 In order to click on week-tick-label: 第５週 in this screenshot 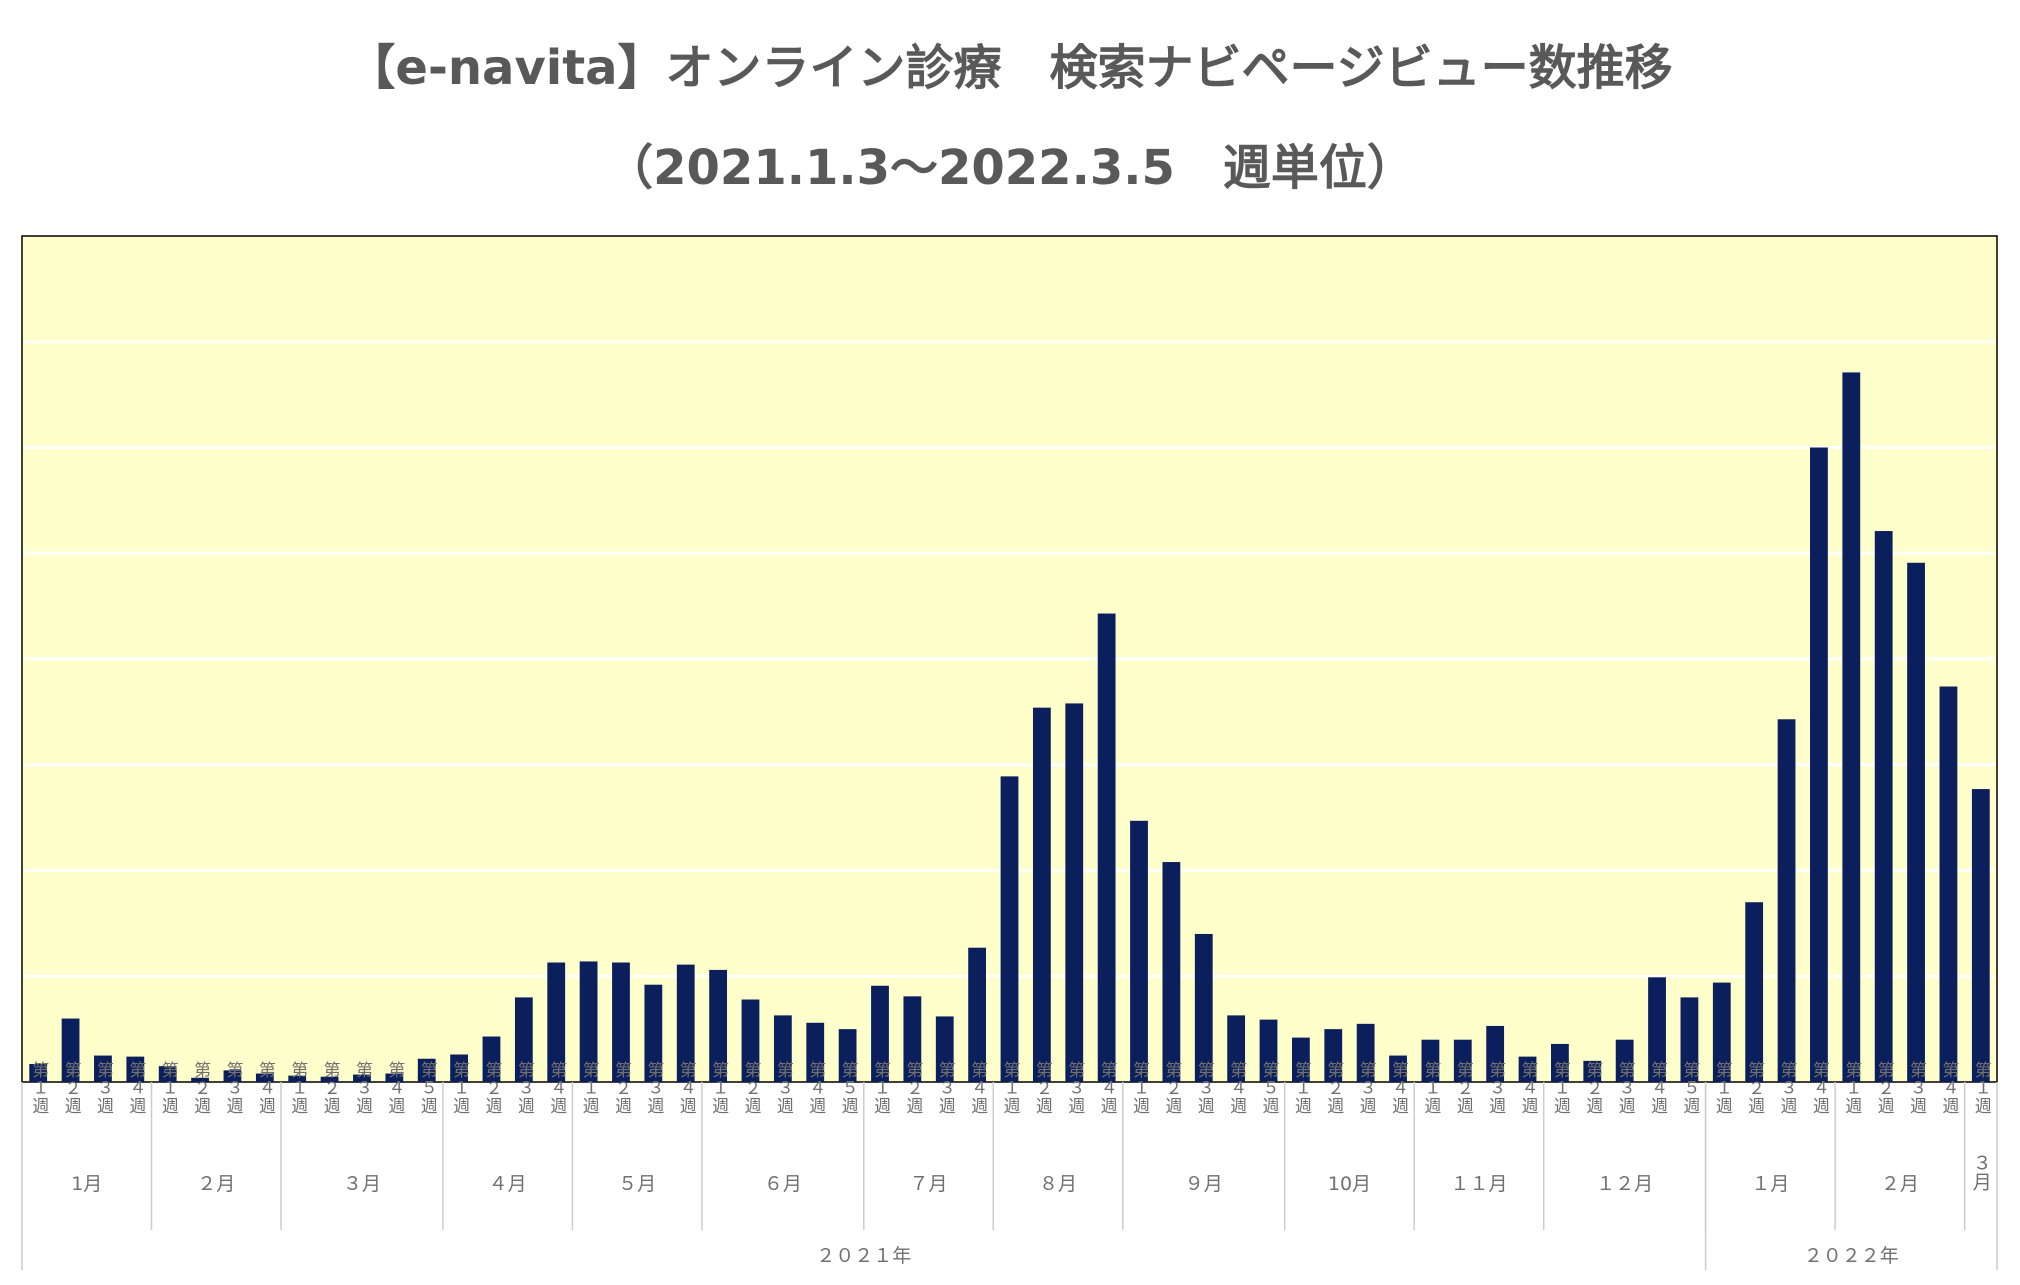, I will do `click(427, 1088)`.